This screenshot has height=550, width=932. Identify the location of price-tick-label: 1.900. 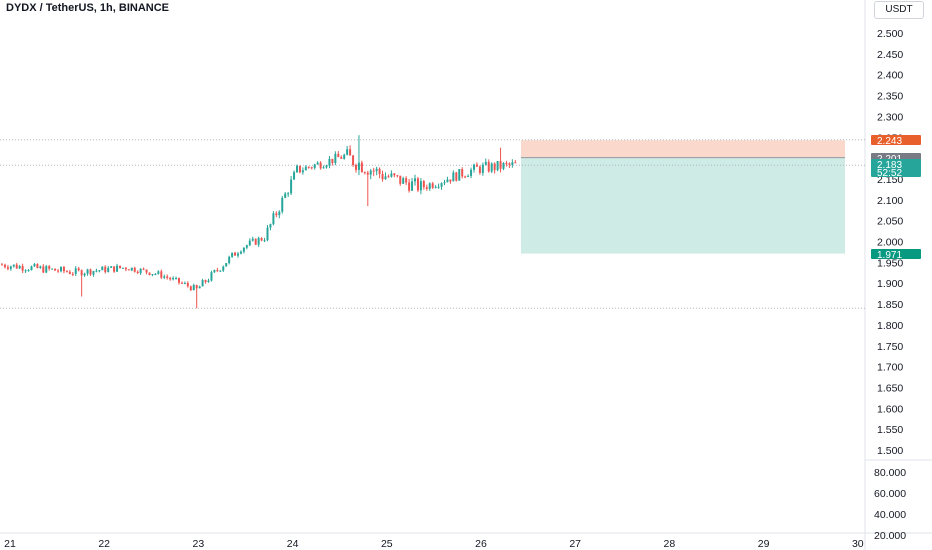
(890, 284).